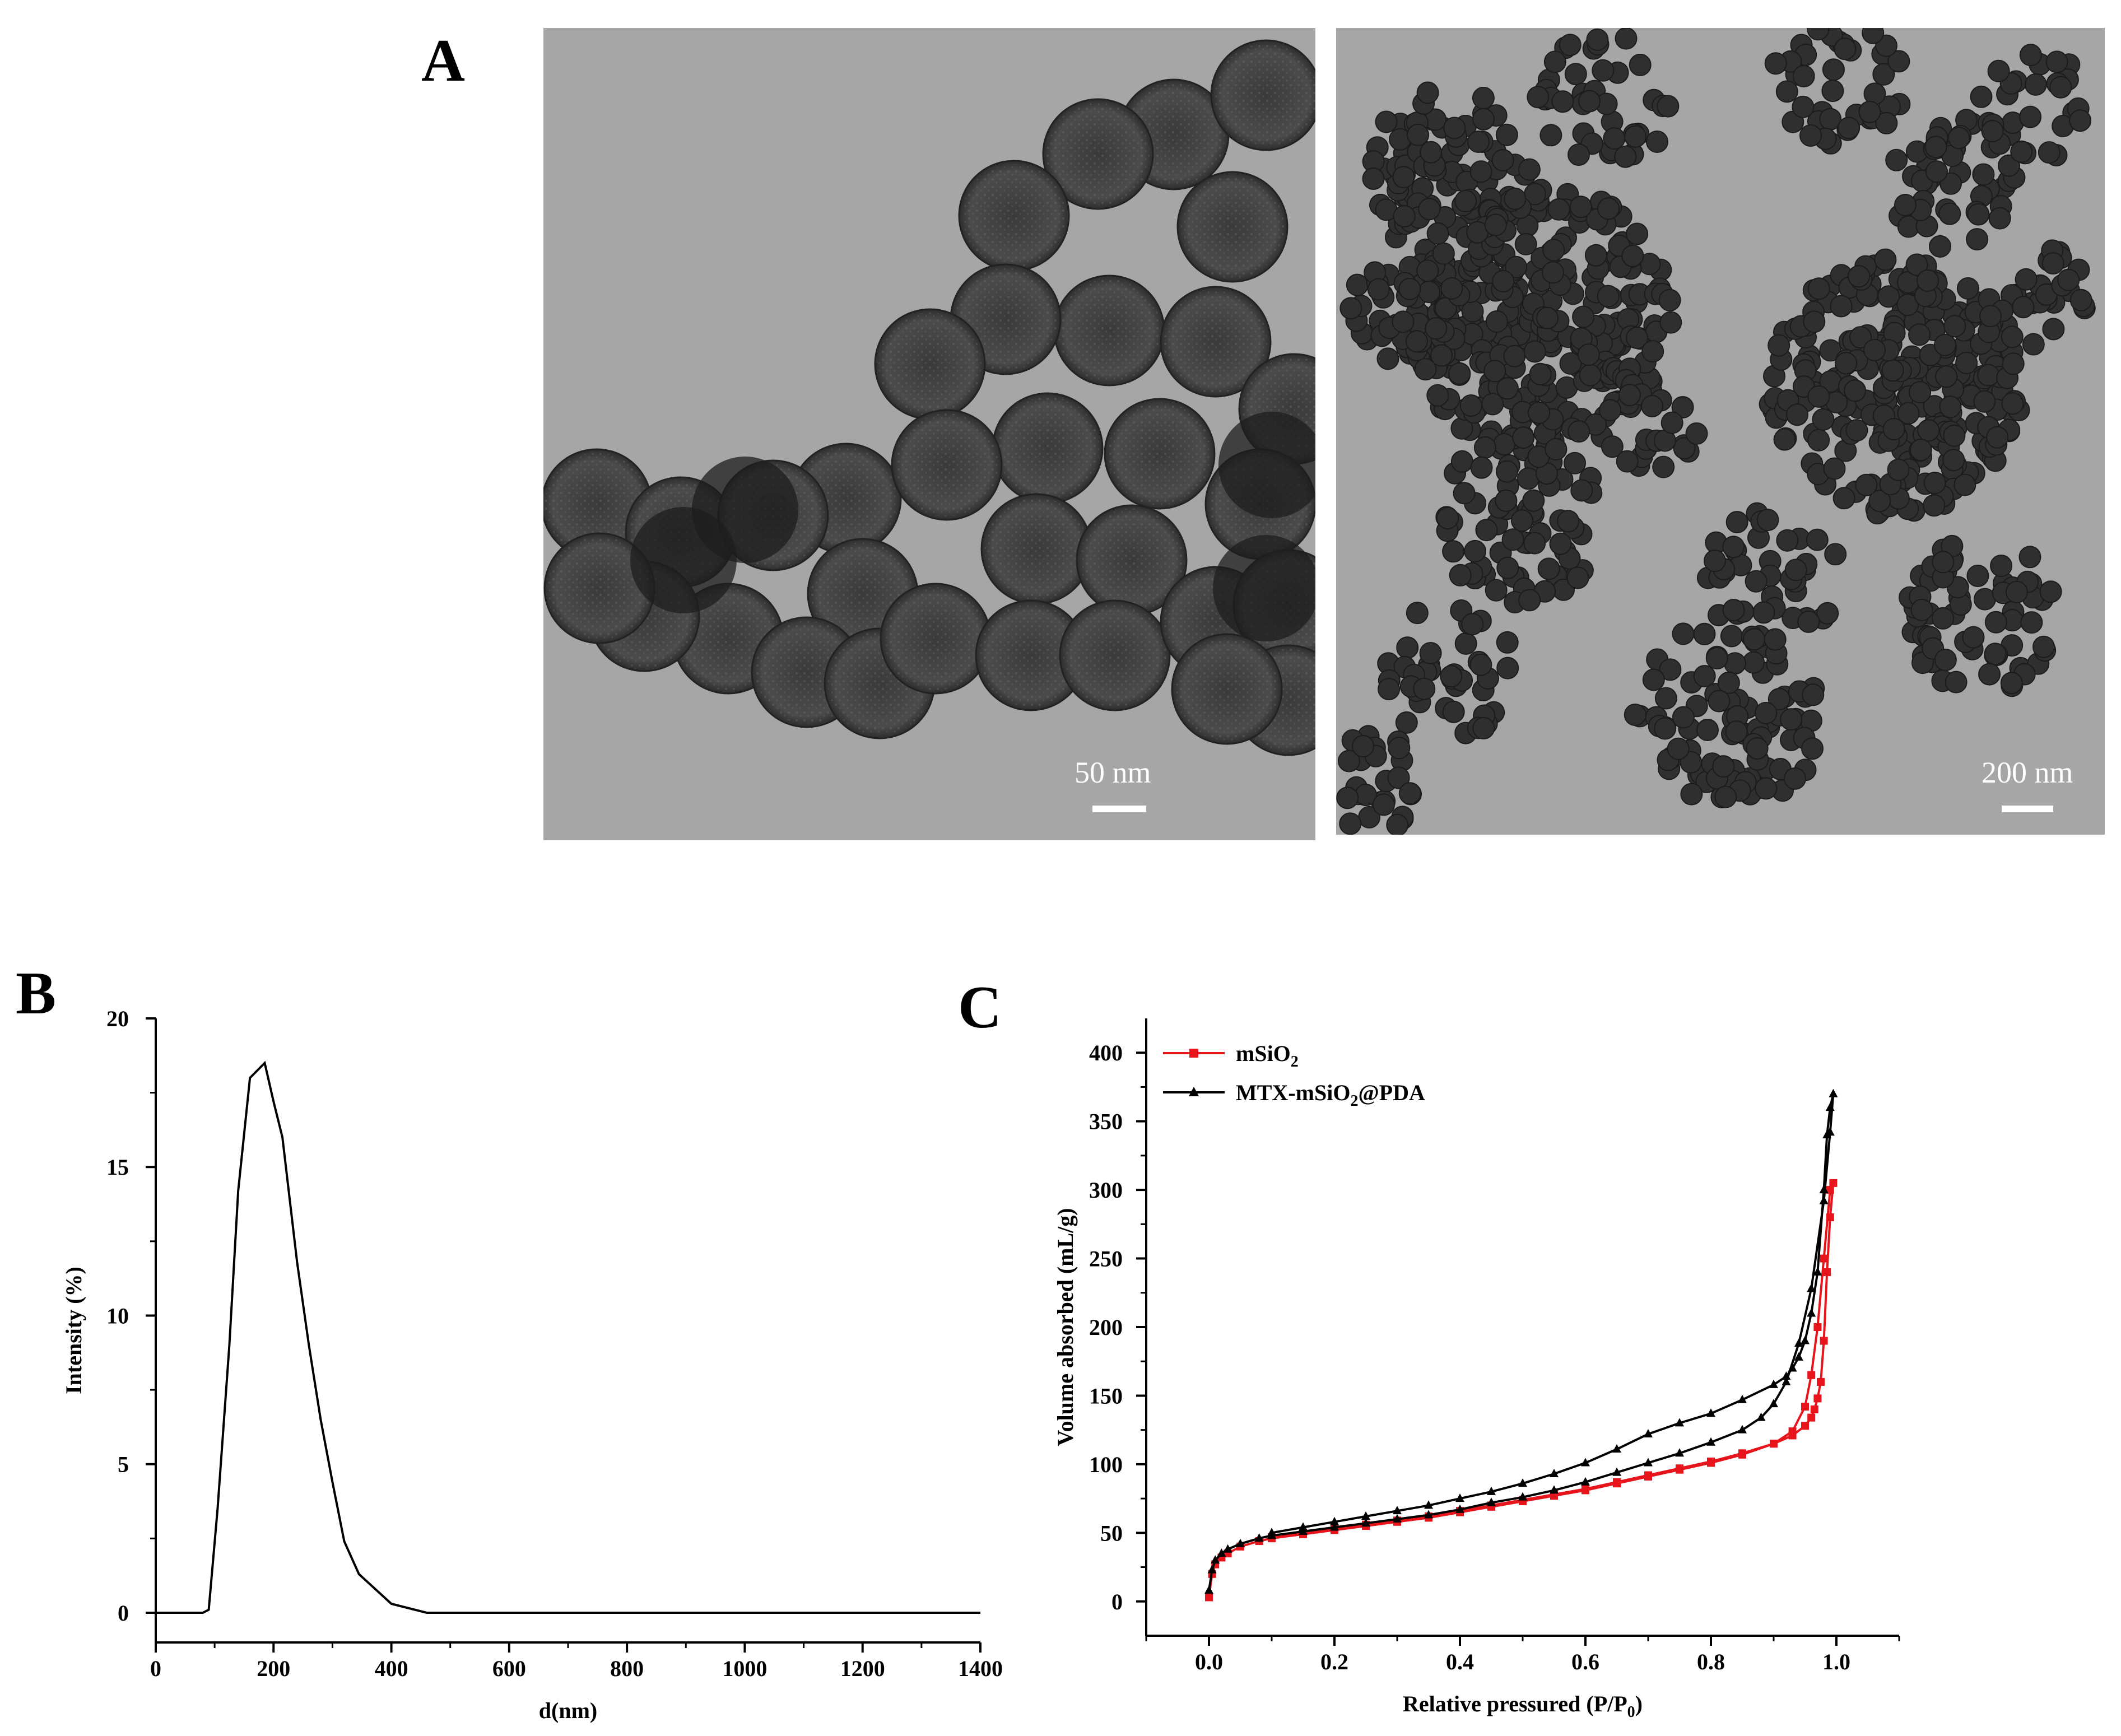 This screenshot has height=1736, width=2121. Describe the element at coordinates (1294, 1075) in the screenshot. I see `legend: mSiO2 MTX-mSiO2@PDA` at that location.